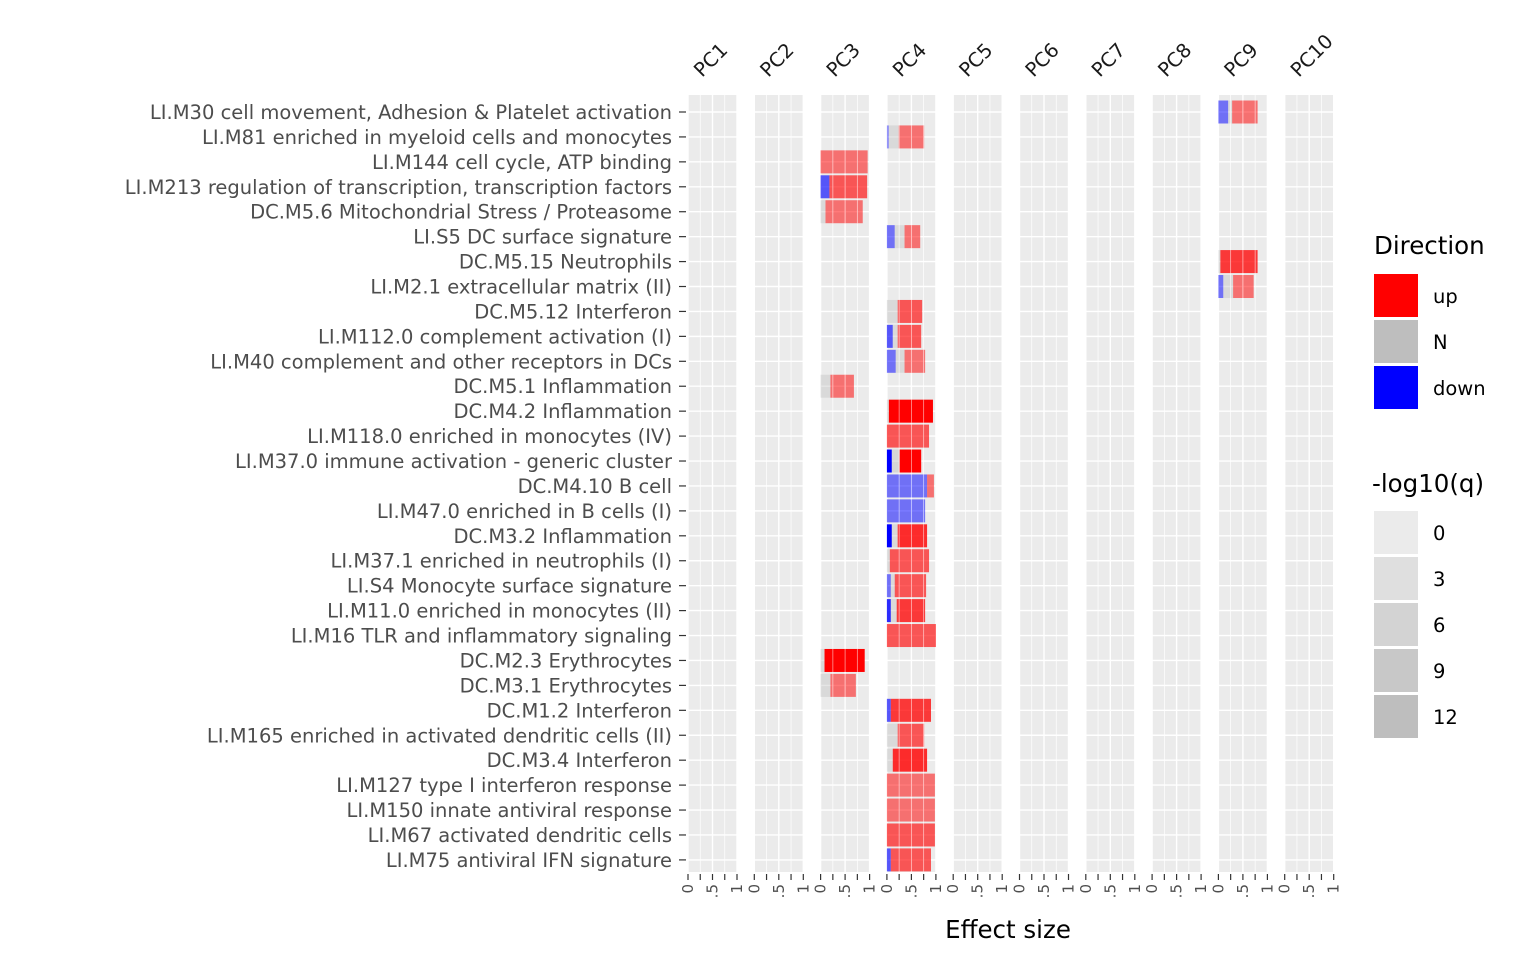  What do you see at coordinates (495, 336) in the screenshot?
I see `module-label: LI.M112.0 complement activation (I)` at bounding box center [495, 336].